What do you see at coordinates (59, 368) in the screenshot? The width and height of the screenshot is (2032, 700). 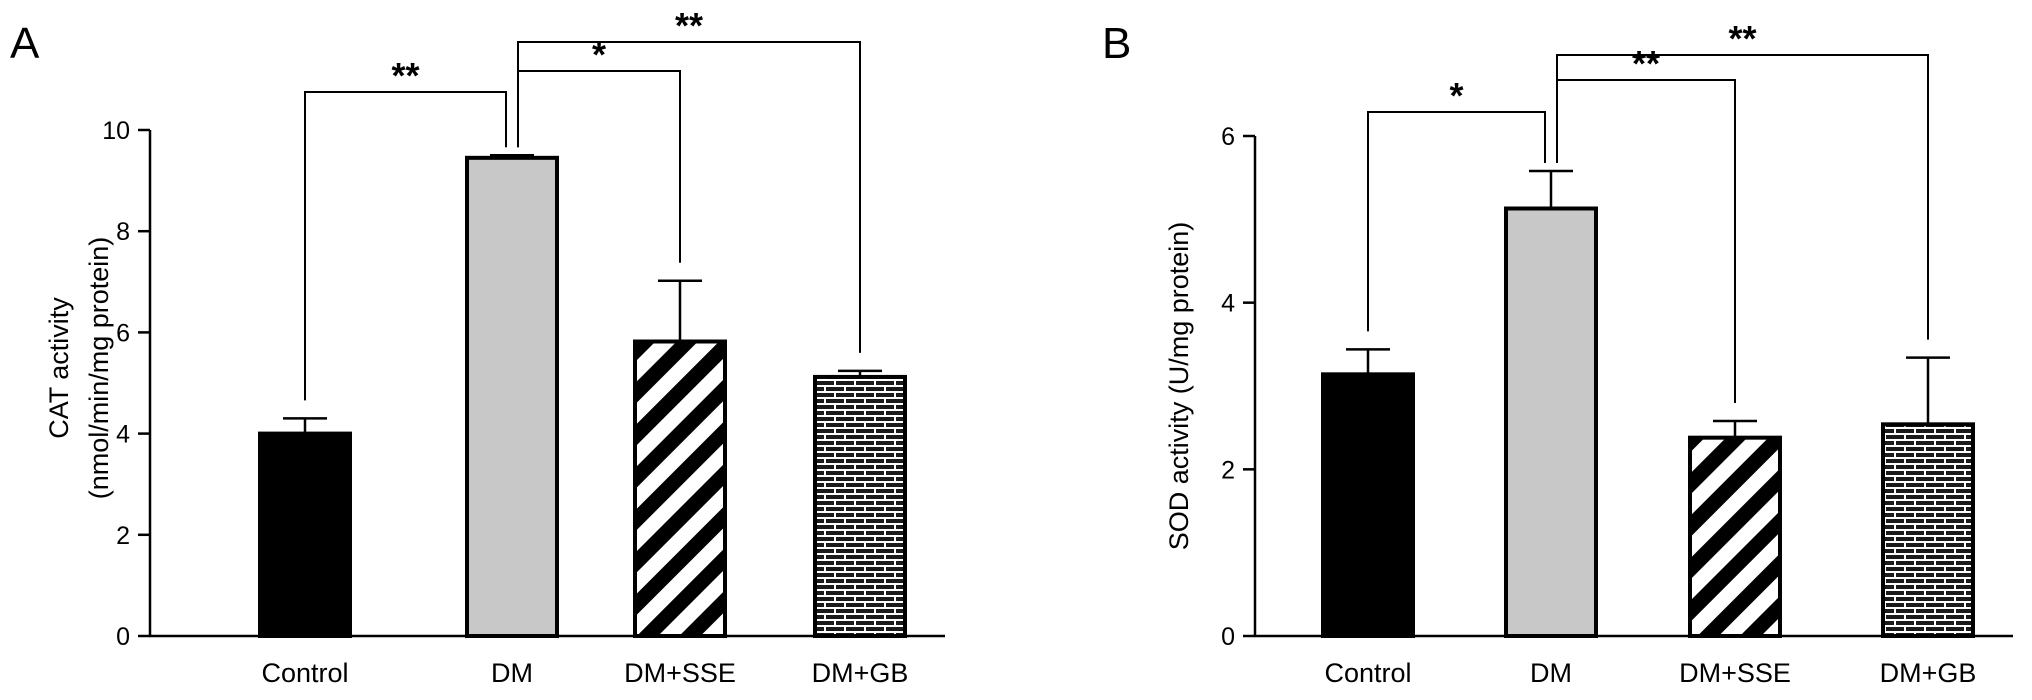 I see `y-axis-label: CAT activity` at bounding box center [59, 368].